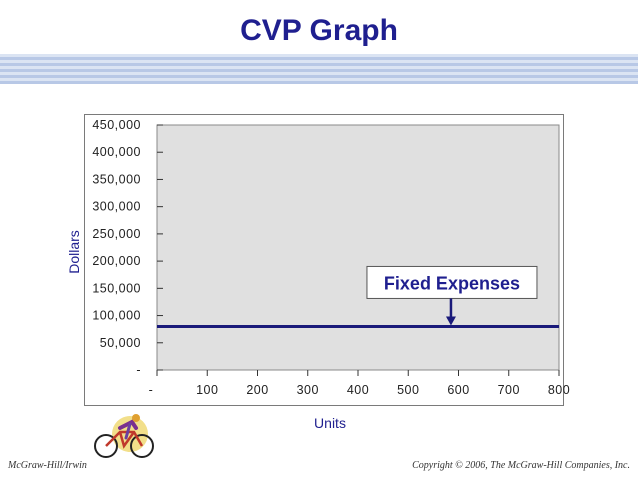 The width and height of the screenshot is (638, 478). What do you see at coordinates (124, 436) in the screenshot?
I see `cyclist-icon` at bounding box center [124, 436].